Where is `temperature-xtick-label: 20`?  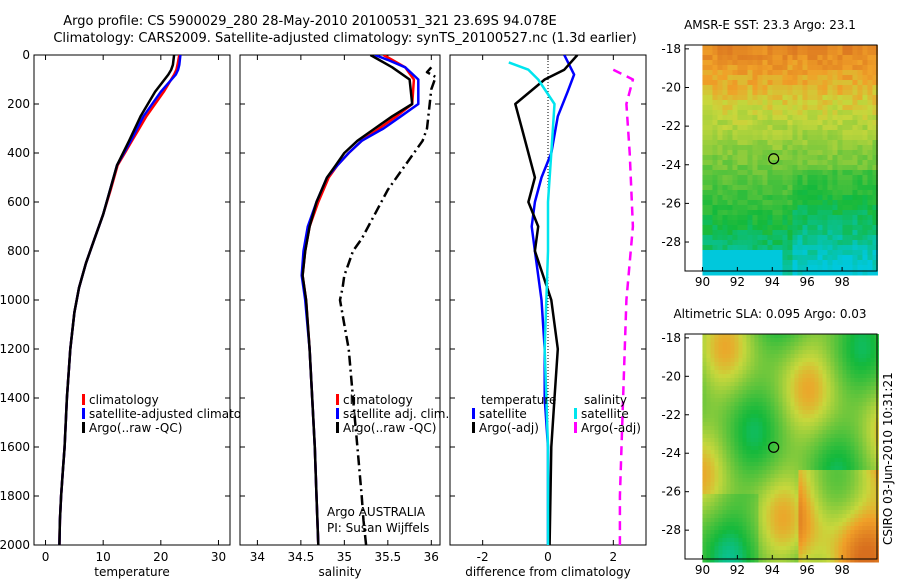
temperature-xtick-label: 20 is located at coordinates (160, 557).